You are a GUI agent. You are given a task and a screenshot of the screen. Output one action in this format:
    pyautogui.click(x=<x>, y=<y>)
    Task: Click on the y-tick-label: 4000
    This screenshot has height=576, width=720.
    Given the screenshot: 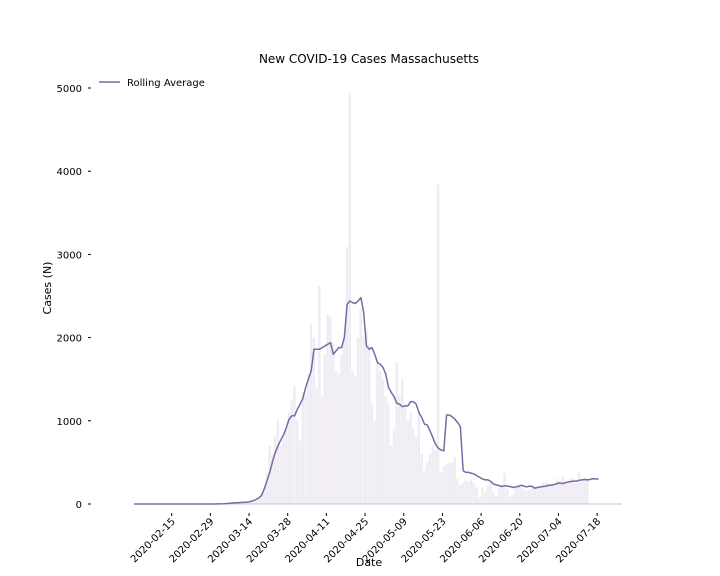 What is the action you would take?
    pyautogui.click(x=69, y=172)
    